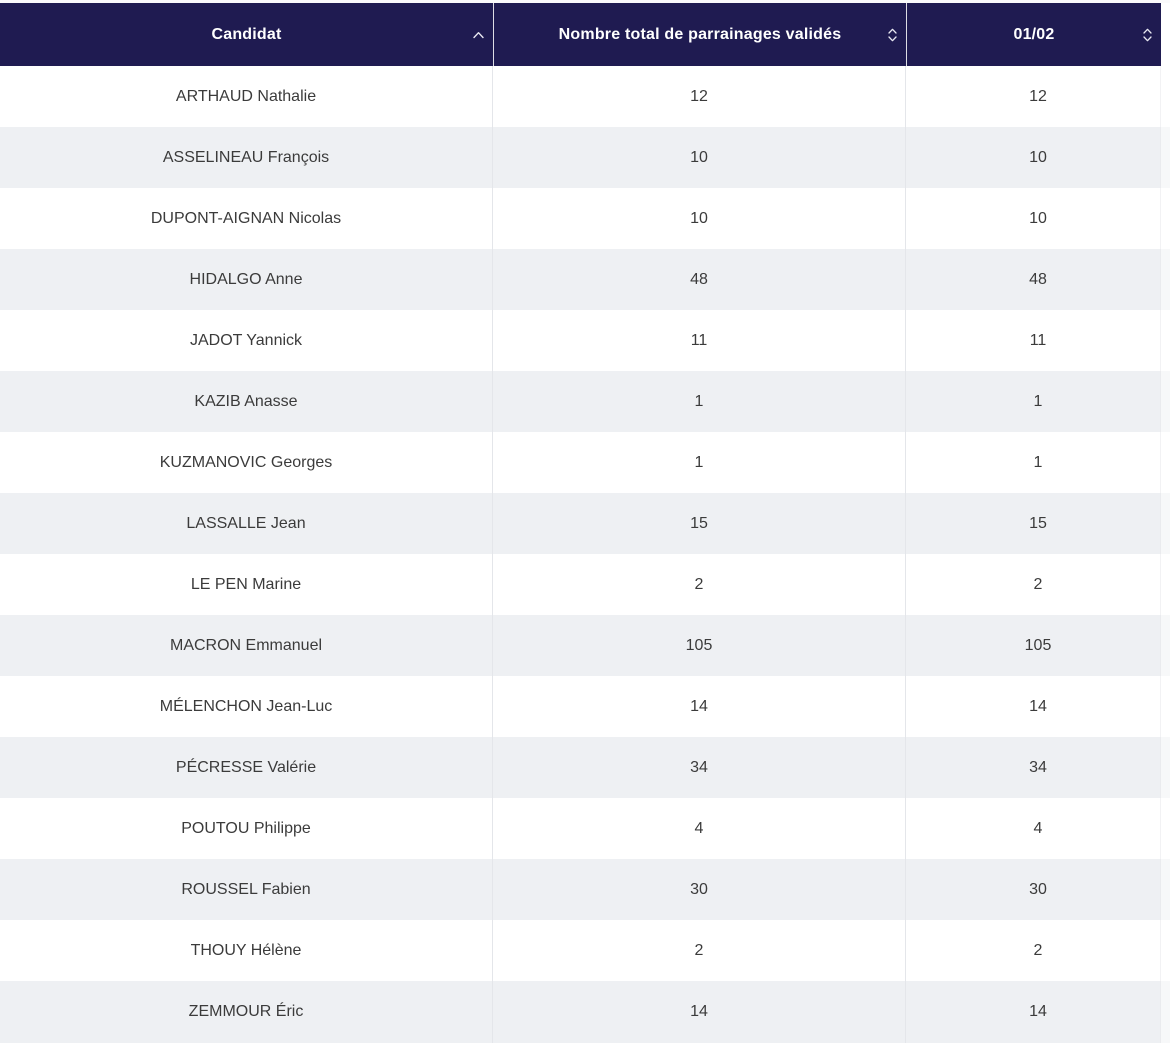 This screenshot has height=1043, width=1170. I want to click on column-header-nombre-total-label: Nombre total de parrainages validés, so click(700, 34).